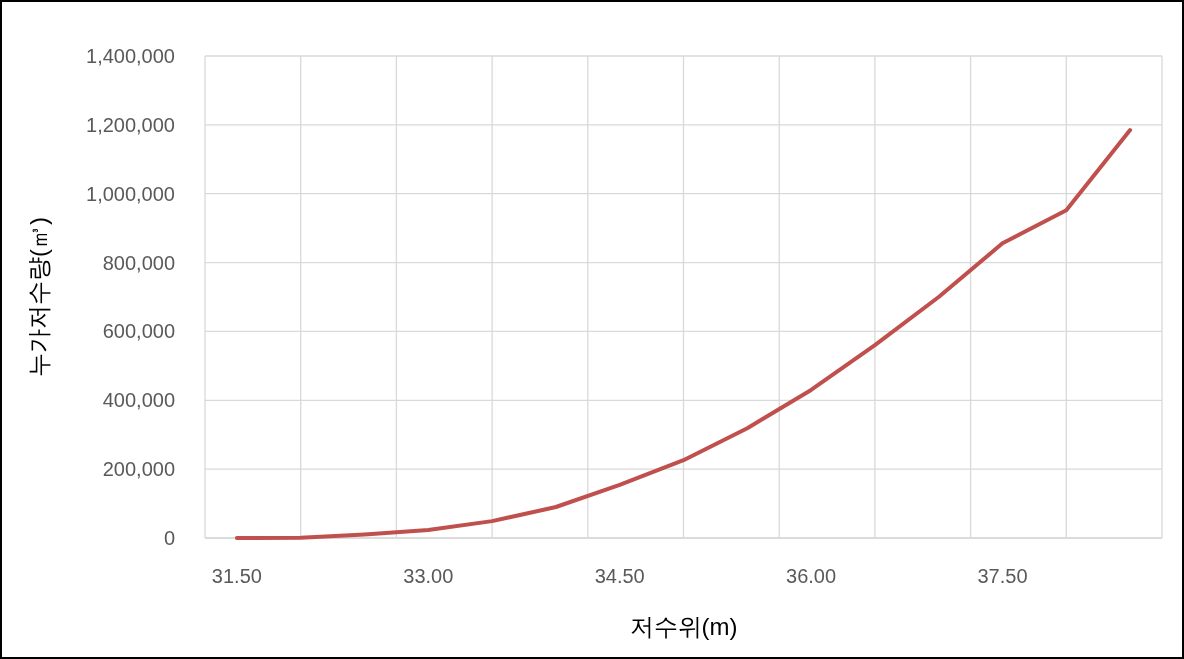 The width and height of the screenshot is (1184, 659). I want to click on y-tick-label: 200,000, so click(138, 469).